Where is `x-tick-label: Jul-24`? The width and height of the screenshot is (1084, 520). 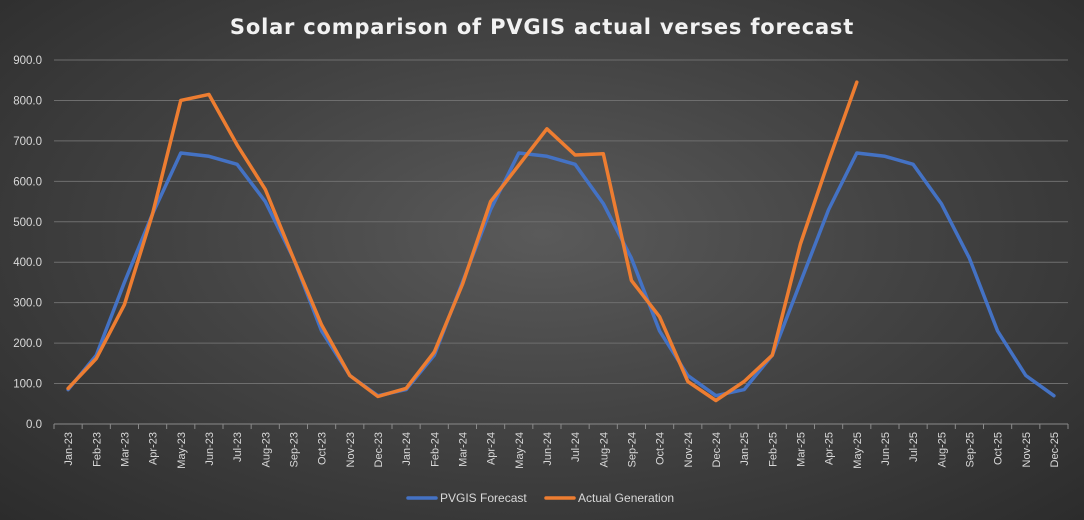 x-tick-label: Jul-24 is located at coordinates (576, 447).